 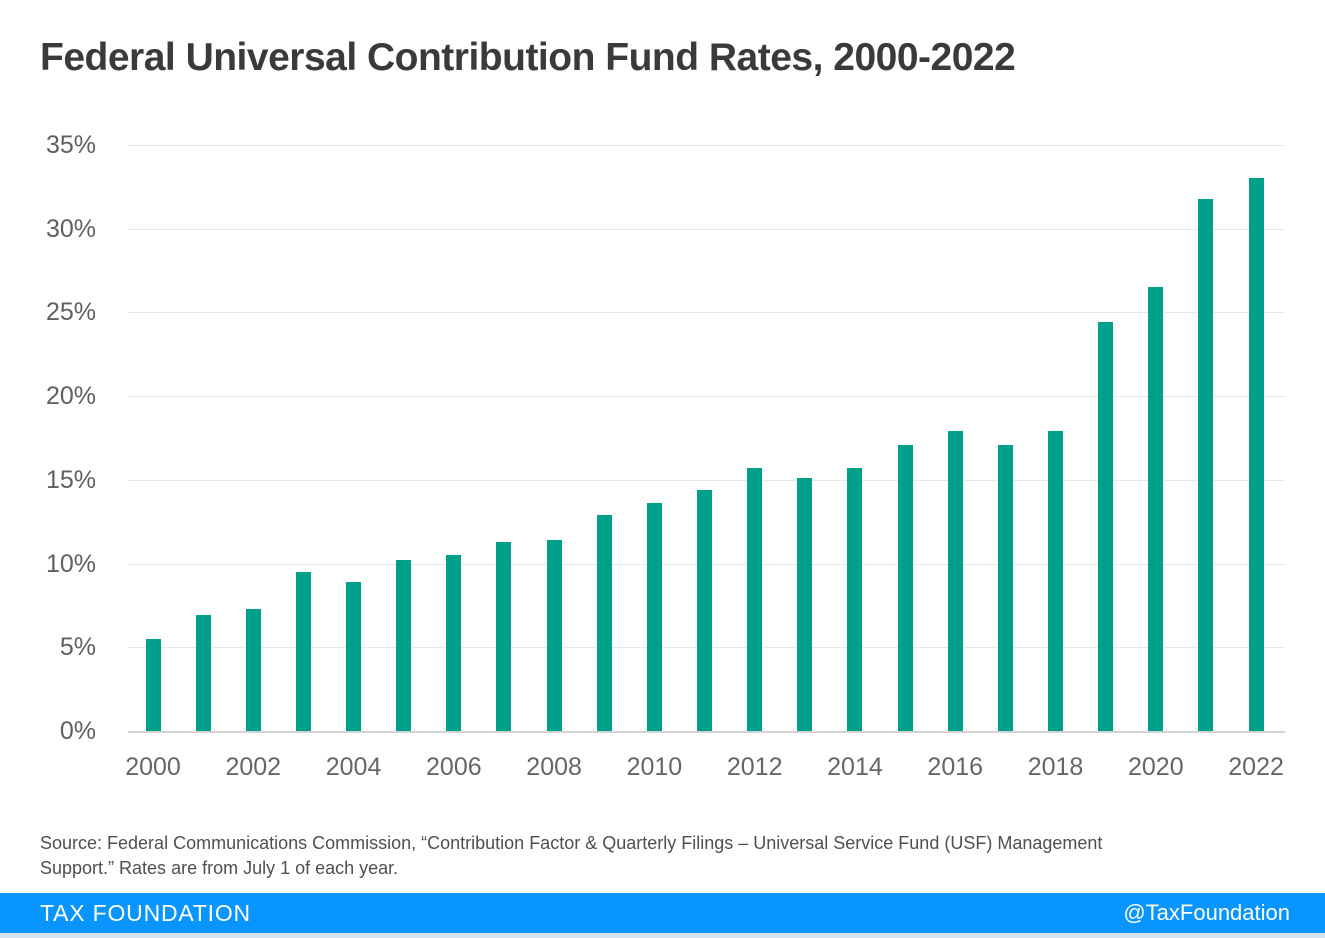 What do you see at coordinates (1106, 526) in the screenshot?
I see `bar-2019` at bounding box center [1106, 526].